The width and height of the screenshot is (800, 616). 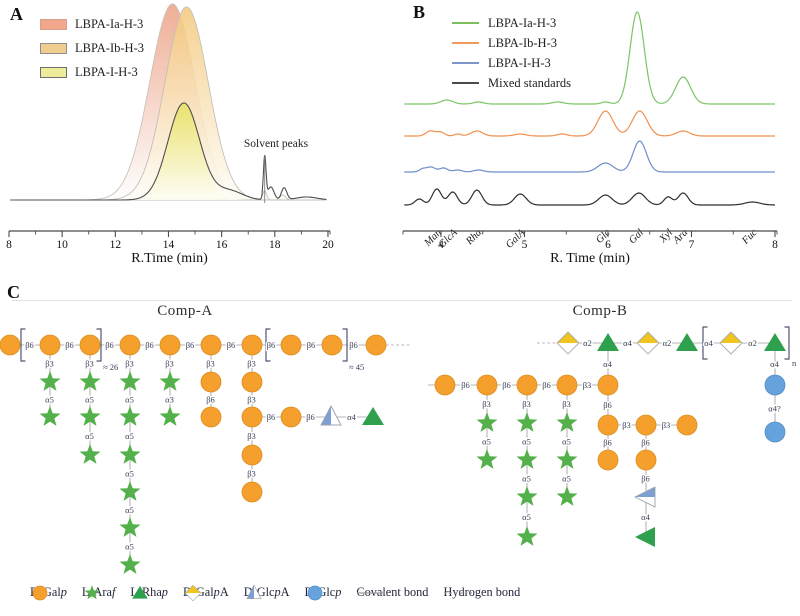 I want to click on sugar-peak-label: Fuc, so click(x=750, y=237).